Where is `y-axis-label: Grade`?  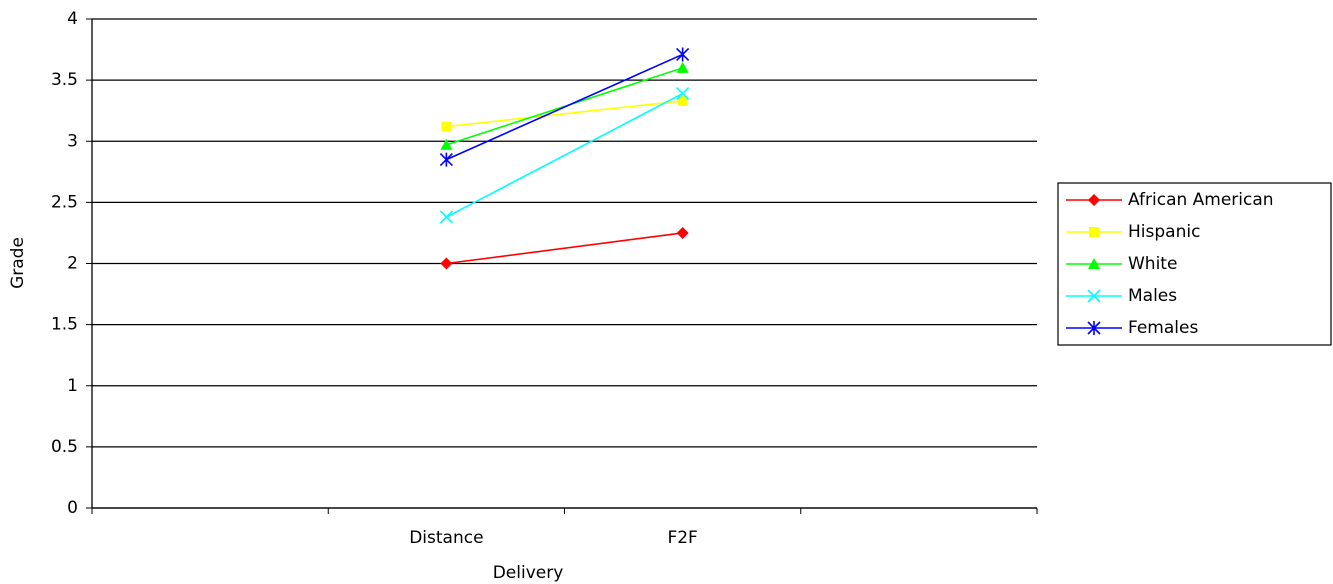
y-axis-label: Grade is located at coordinates (18, 263).